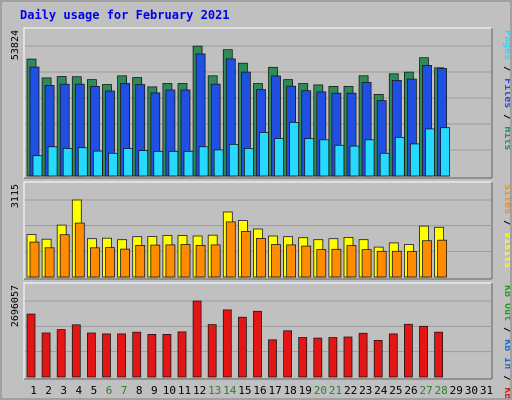 The height and width of the screenshot is (400, 512). Describe the element at coordinates (365, 390) in the screenshot. I see `day-label-23: 23` at that location.